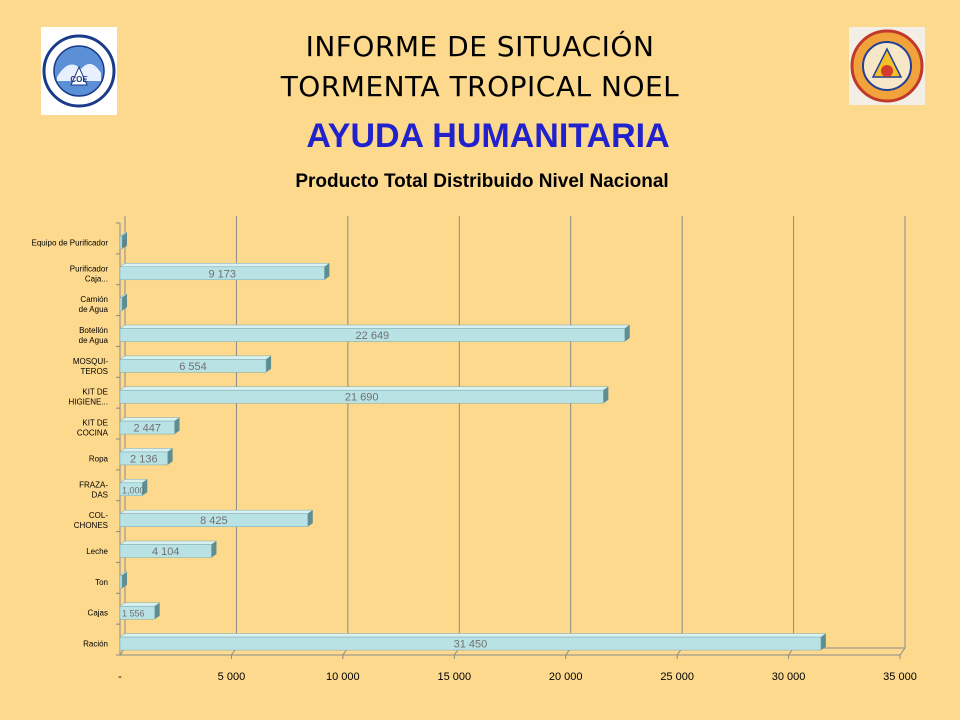 The height and width of the screenshot is (720, 960). What do you see at coordinates (94, 371) in the screenshot?
I see `category-label: TEROS` at bounding box center [94, 371].